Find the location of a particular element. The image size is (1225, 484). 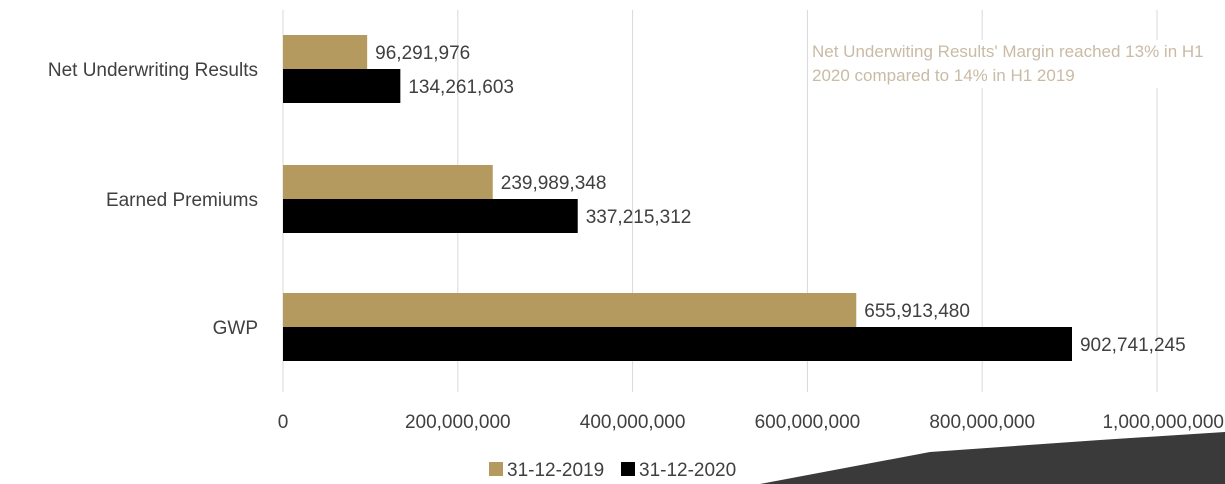

data-label: 239,989,348 is located at coordinates (554, 183).